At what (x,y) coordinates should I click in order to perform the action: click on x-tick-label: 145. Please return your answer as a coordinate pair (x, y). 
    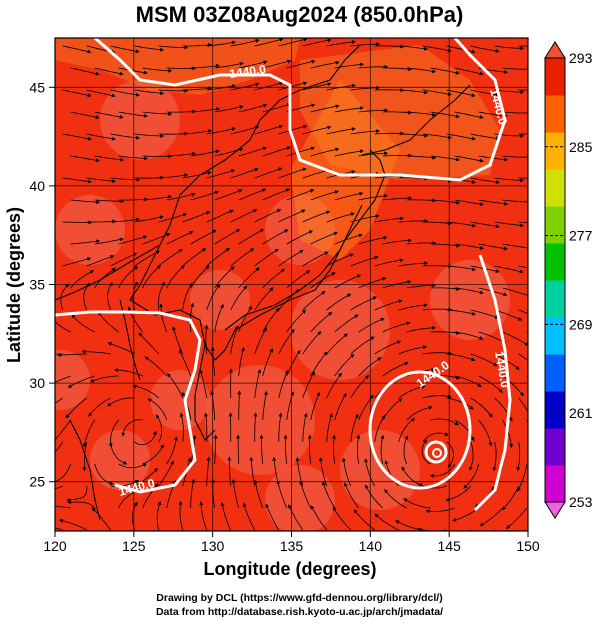
    Looking at the image, I should click on (449, 546).